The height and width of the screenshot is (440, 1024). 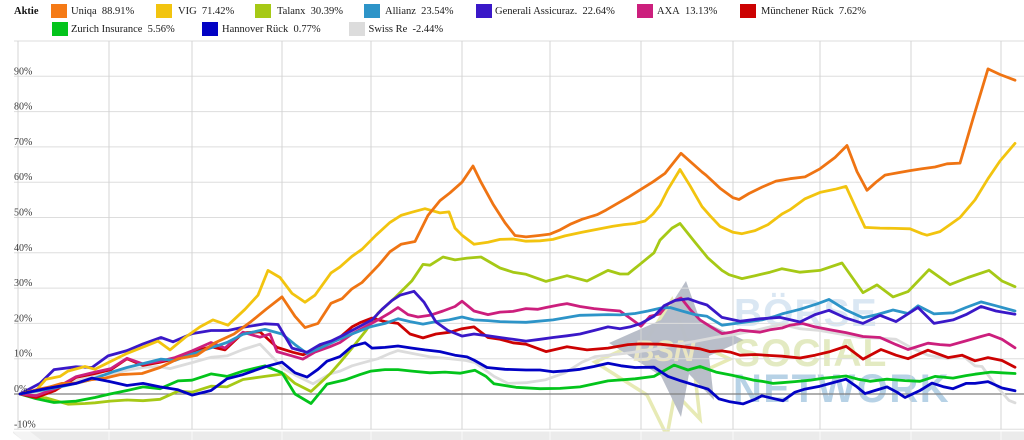 What do you see at coordinates (23, 71) in the screenshot?
I see `svg-text: 90%` at bounding box center [23, 71].